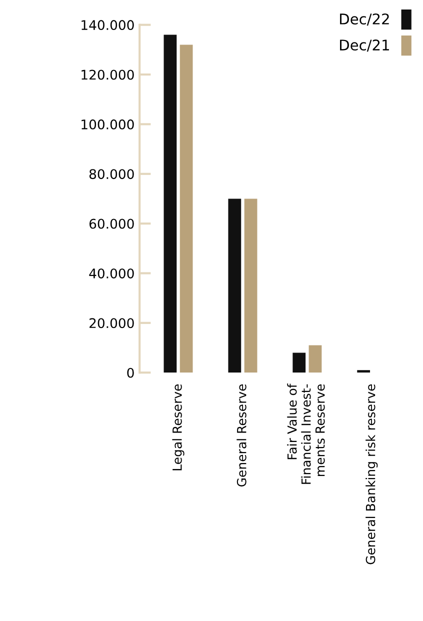  Describe the element at coordinates (108, 25) in the screenshot. I see `y-tick-label: 140.000` at that location.